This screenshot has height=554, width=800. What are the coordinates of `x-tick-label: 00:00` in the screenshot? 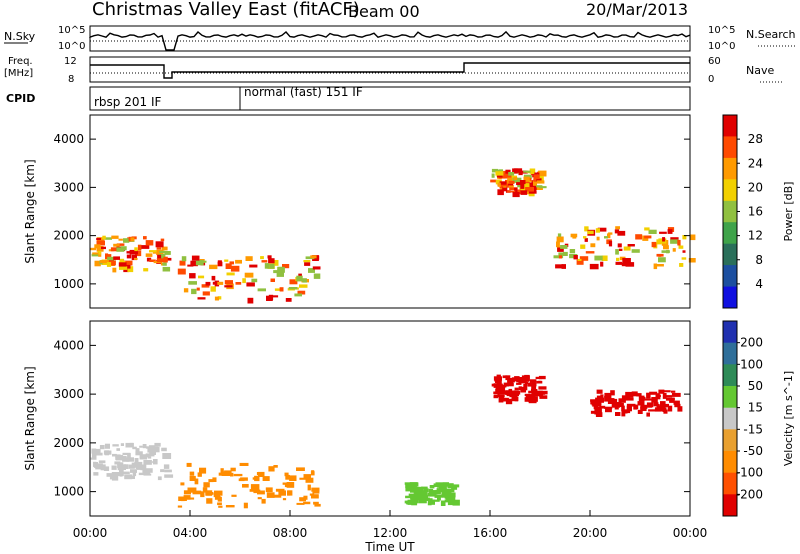 It's located at (690, 533).